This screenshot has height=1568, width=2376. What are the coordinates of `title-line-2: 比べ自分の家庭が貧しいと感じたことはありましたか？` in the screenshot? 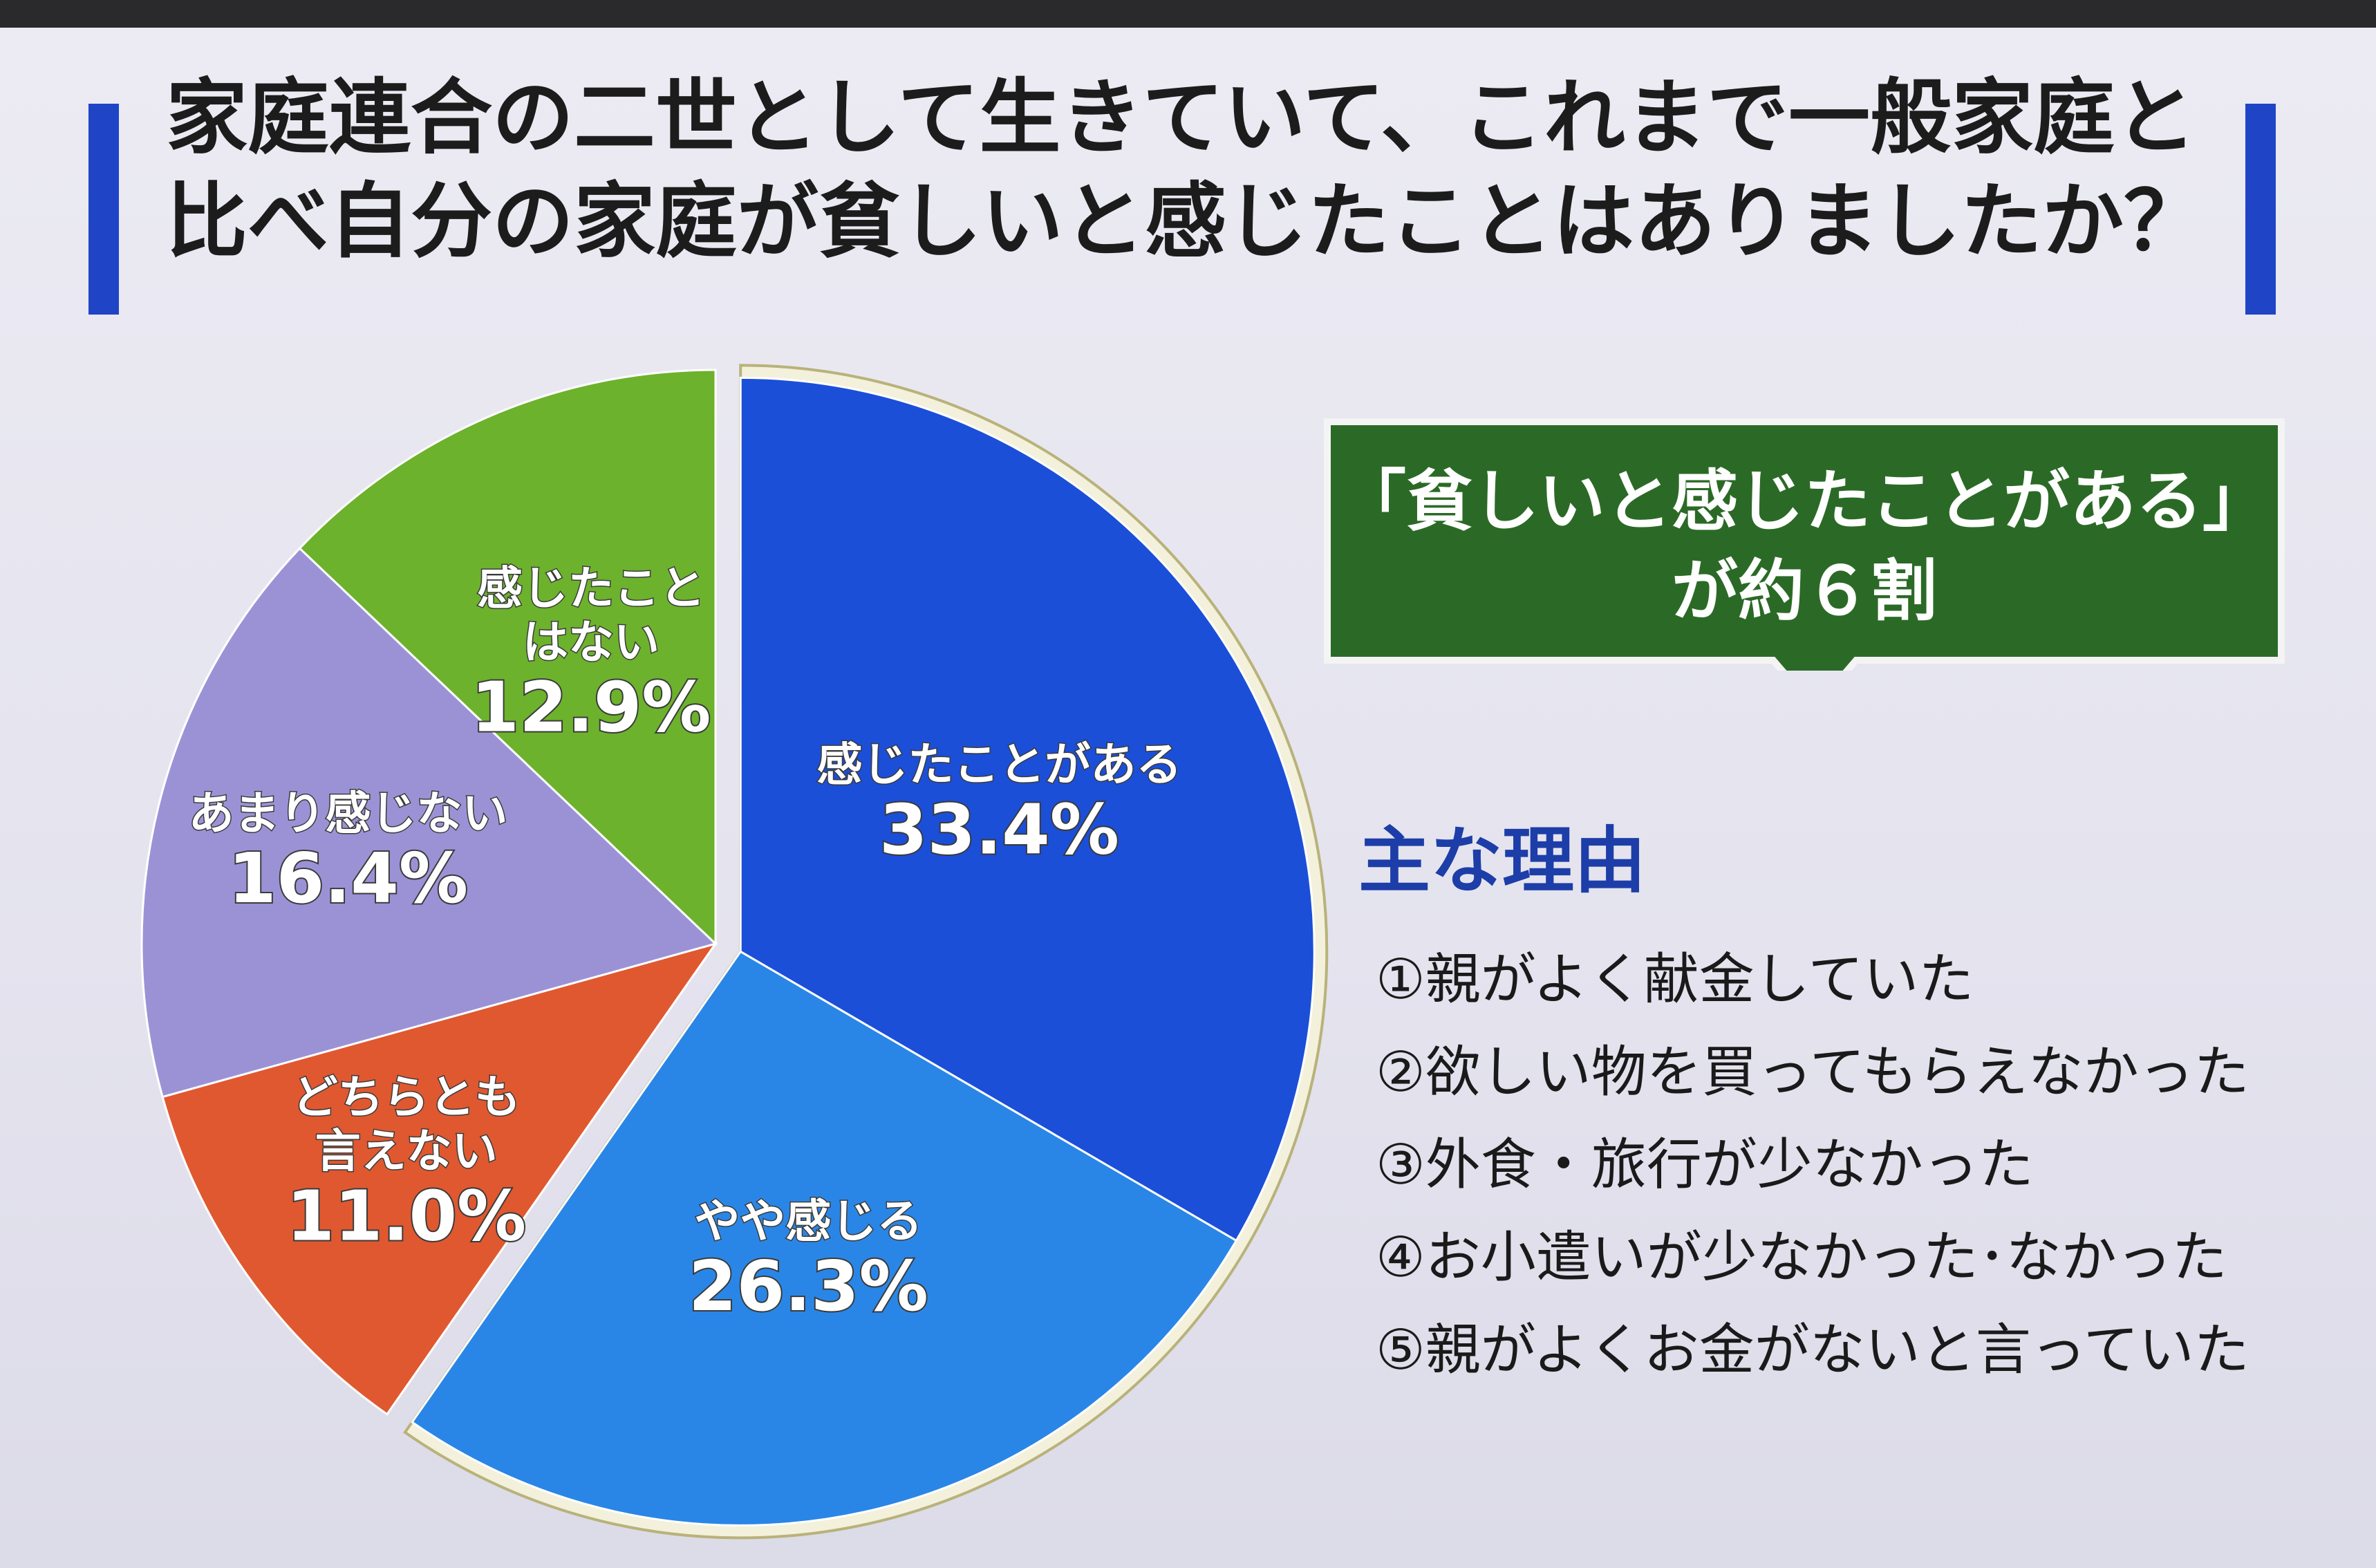 It's located at (1186, 221).